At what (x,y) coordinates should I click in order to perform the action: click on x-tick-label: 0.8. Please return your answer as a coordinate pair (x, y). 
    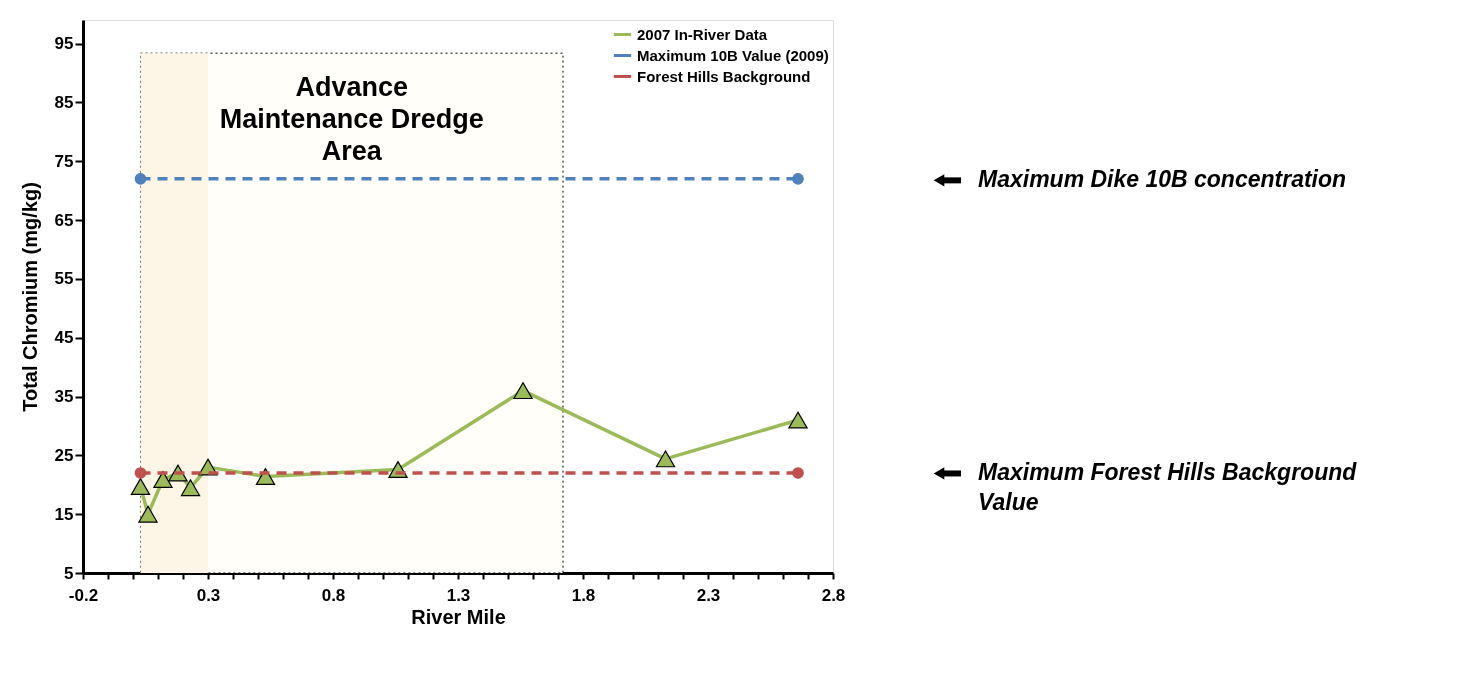
    Looking at the image, I should click on (333, 595).